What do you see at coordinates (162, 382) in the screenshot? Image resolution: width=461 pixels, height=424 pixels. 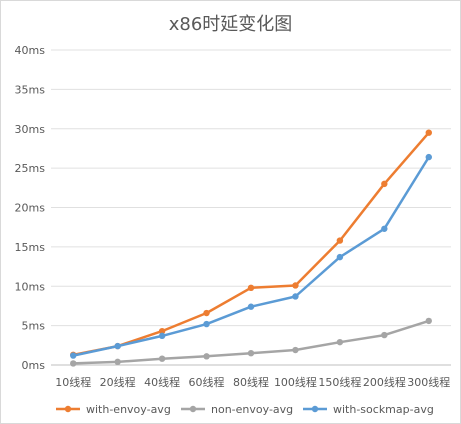 I see `x-tick-label: 40线程` at bounding box center [162, 382].